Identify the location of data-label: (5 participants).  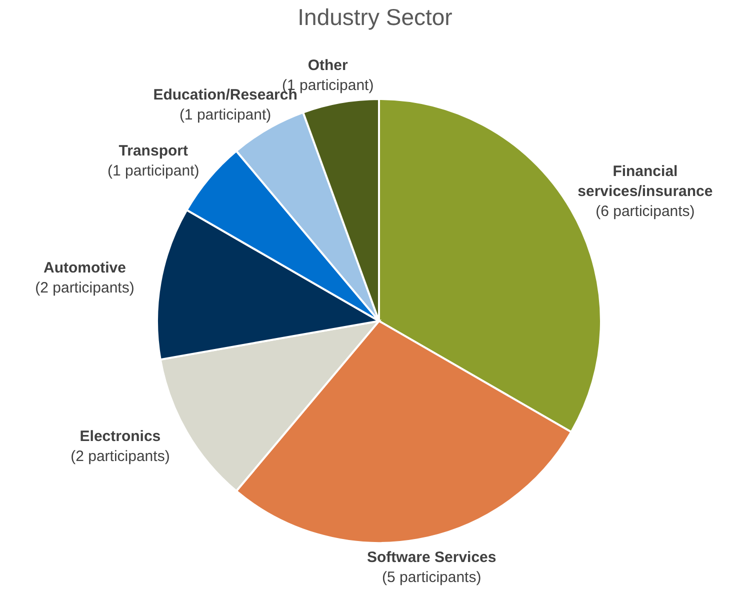
(432, 577).